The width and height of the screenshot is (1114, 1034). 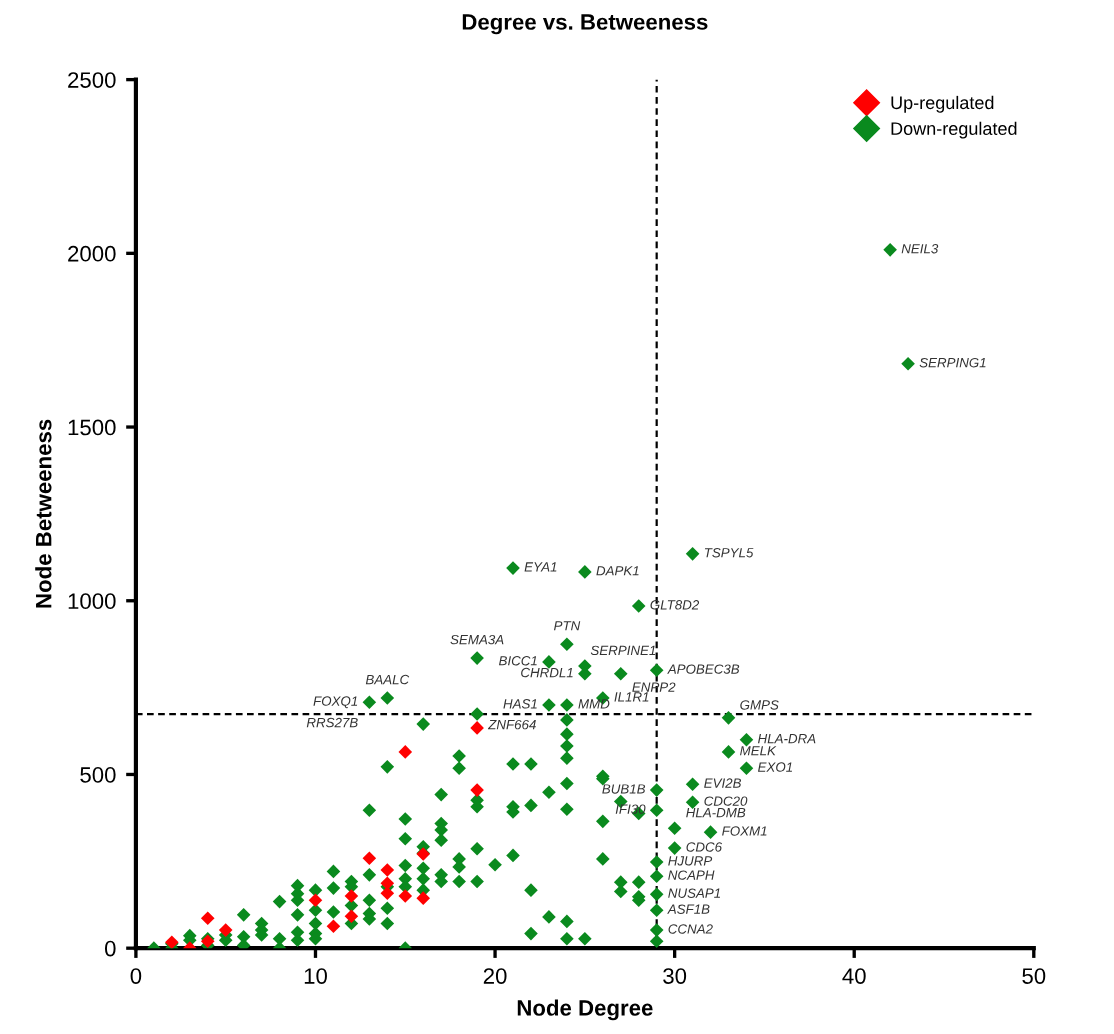 What do you see at coordinates (495, 976) in the screenshot?
I see `x-tick-label: 20` at bounding box center [495, 976].